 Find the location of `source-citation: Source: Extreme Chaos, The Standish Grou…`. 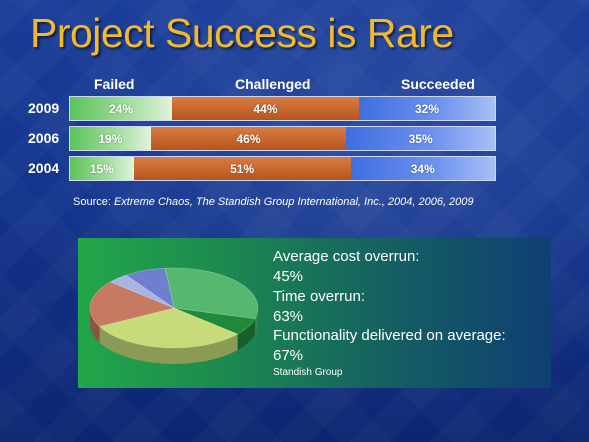

source-citation: Source: Extreme Chaos, The Standish Grou… is located at coordinates (273, 202).